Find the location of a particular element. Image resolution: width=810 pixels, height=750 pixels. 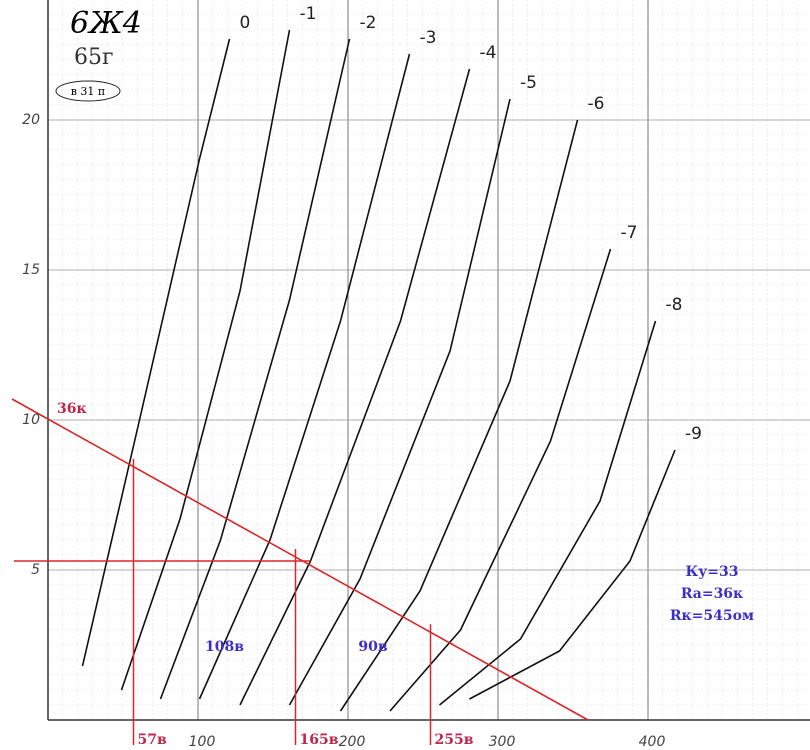

y-tick-label: 10 is located at coordinates (31, 420).